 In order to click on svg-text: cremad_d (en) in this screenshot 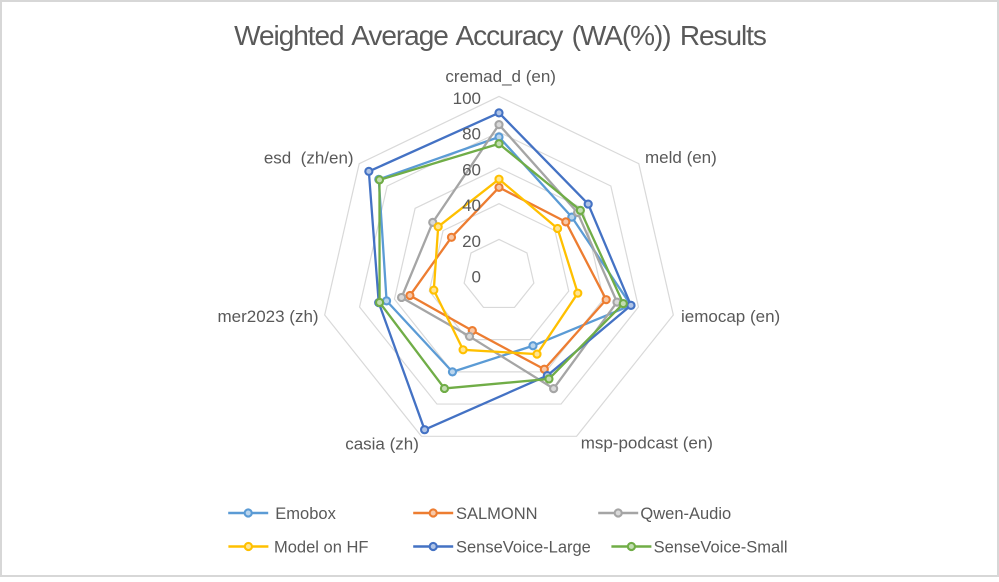, I will do `click(500, 76)`.